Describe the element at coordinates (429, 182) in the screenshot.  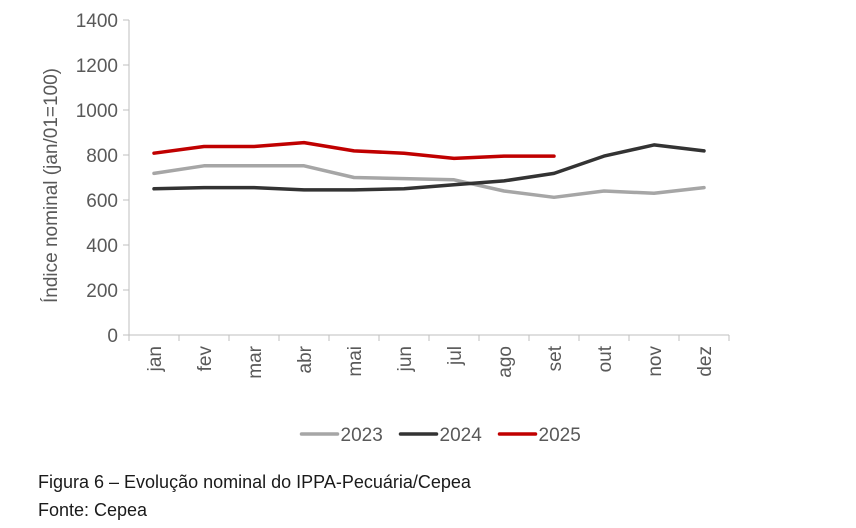
I see `series-line-2023` at that location.